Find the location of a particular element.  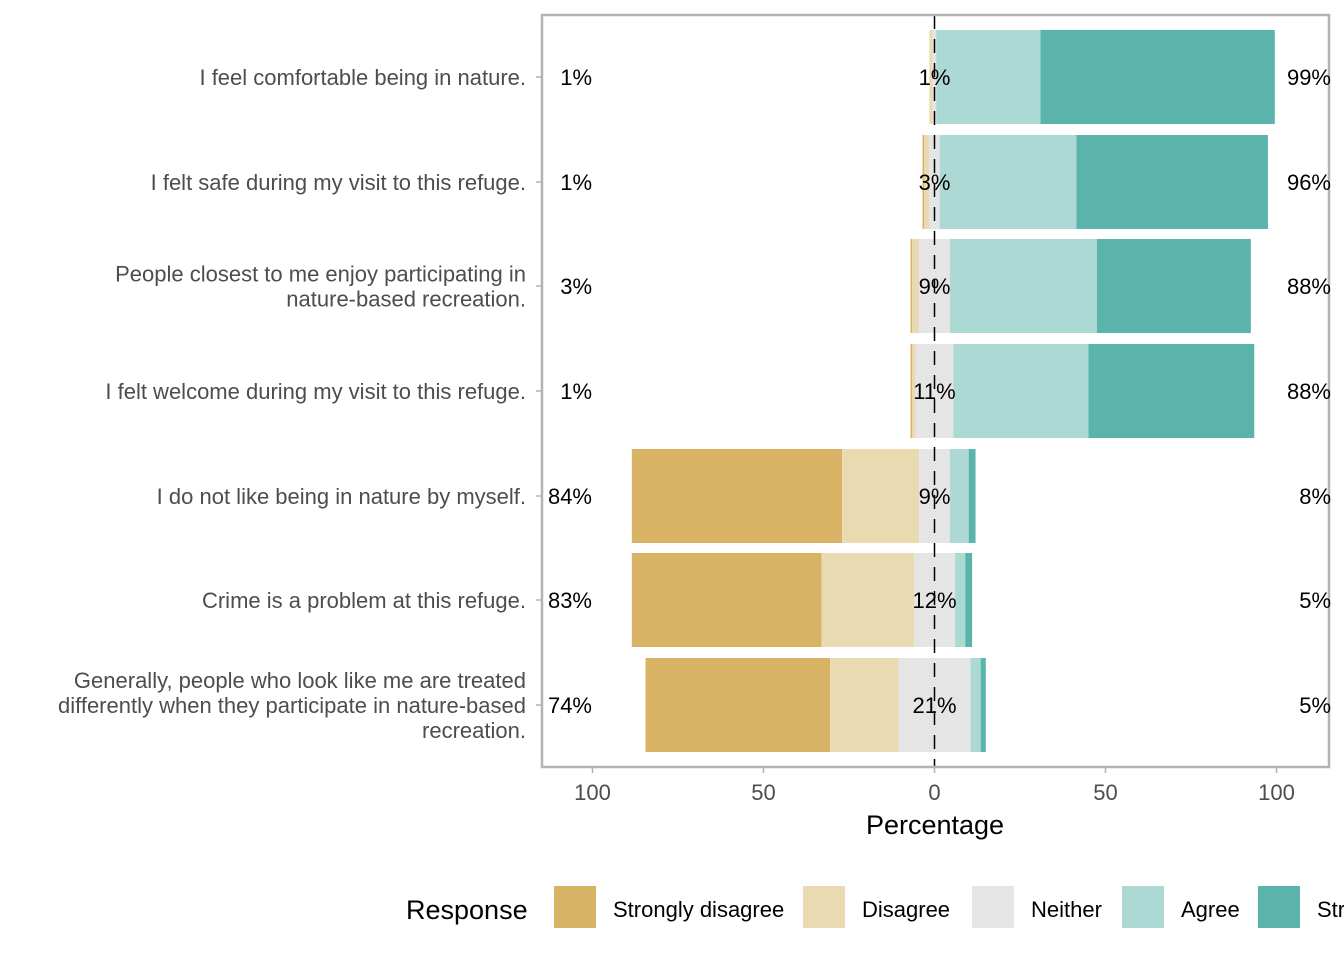

x-axis-ticks: 100 50 0 50 100 is located at coordinates (934, 786).